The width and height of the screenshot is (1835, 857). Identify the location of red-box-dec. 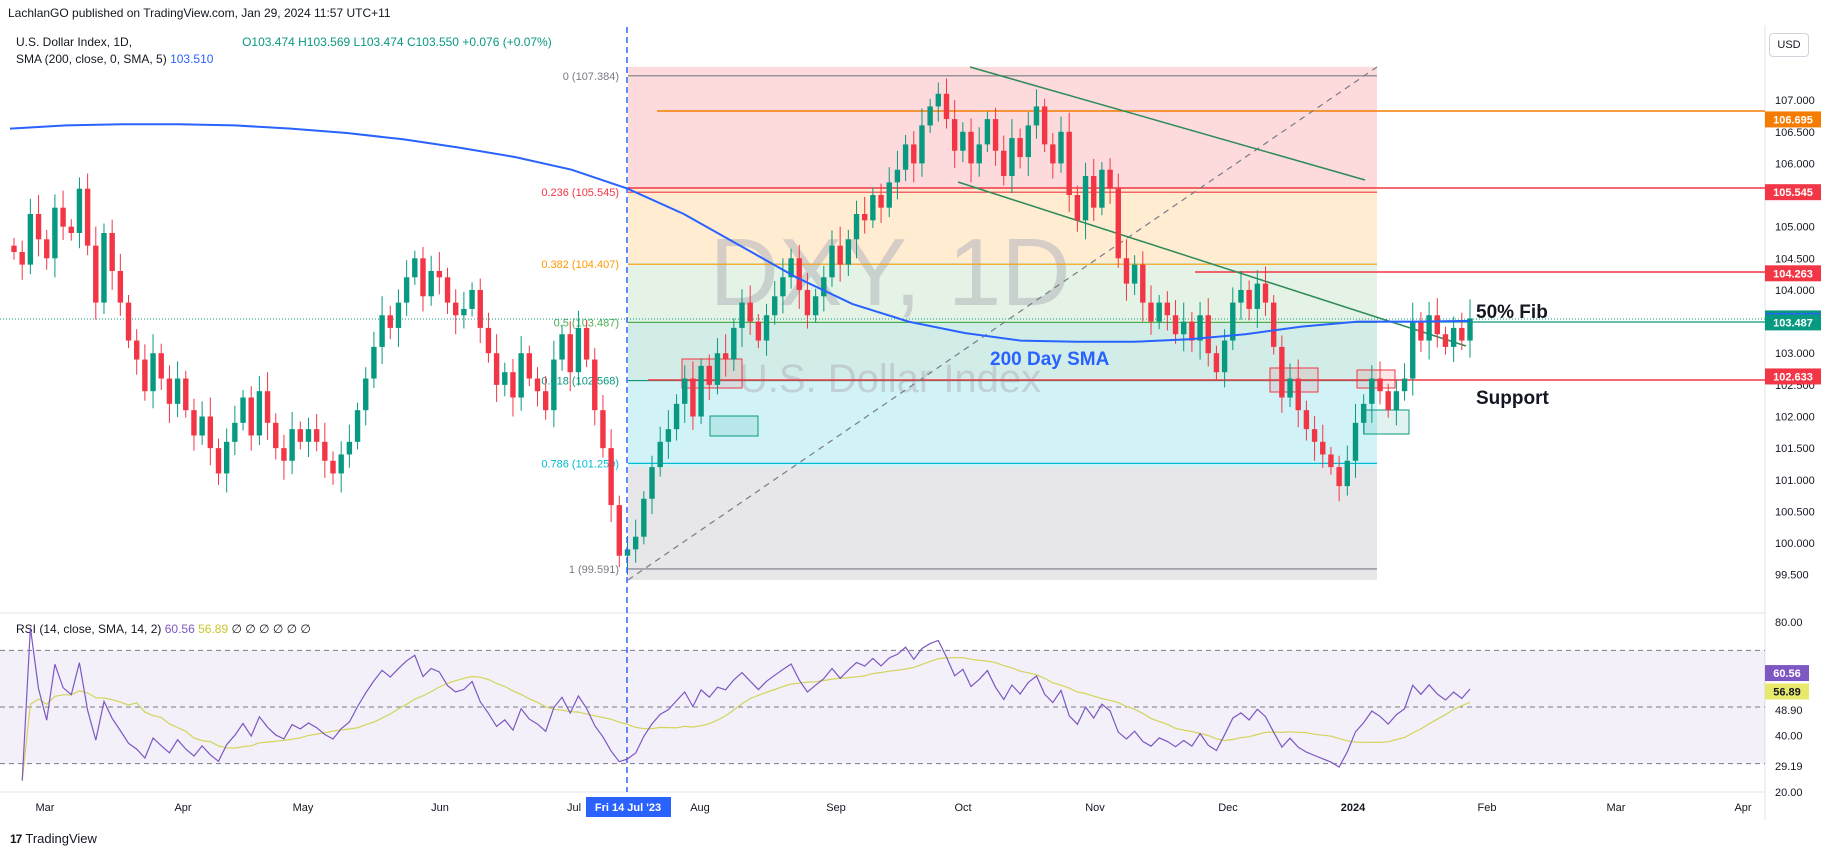
(1294, 380).